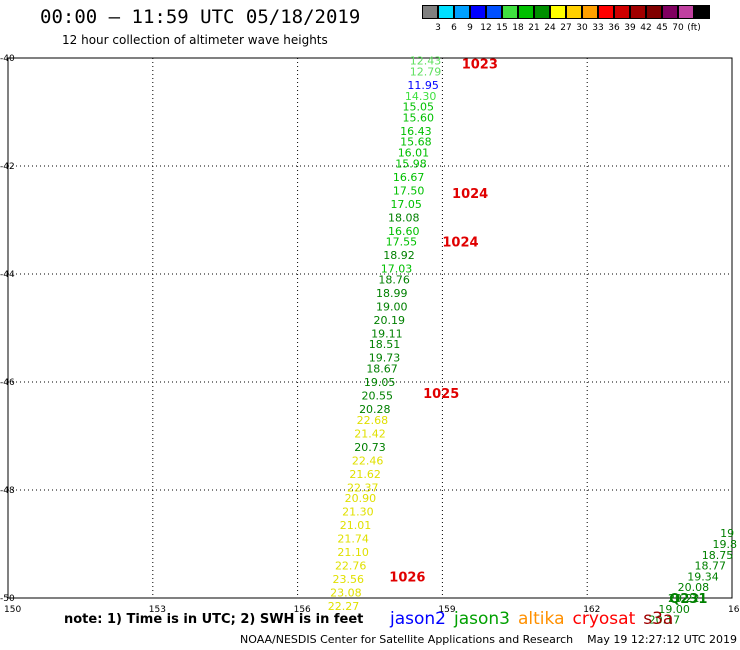 The height and width of the screenshot is (650, 740). What do you see at coordinates (385, 358) in the screenshot?
I see `wave-height-value: 19.73` at bounding box center [385, 358].